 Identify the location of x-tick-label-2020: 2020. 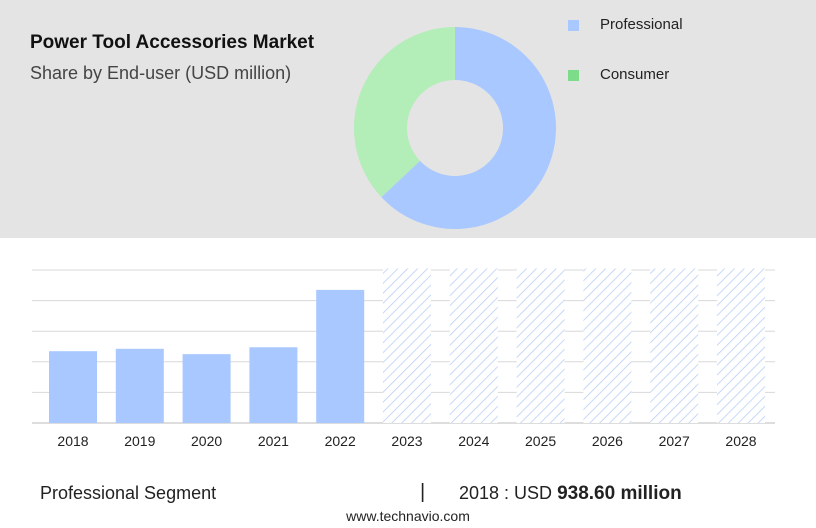
(206, 441).